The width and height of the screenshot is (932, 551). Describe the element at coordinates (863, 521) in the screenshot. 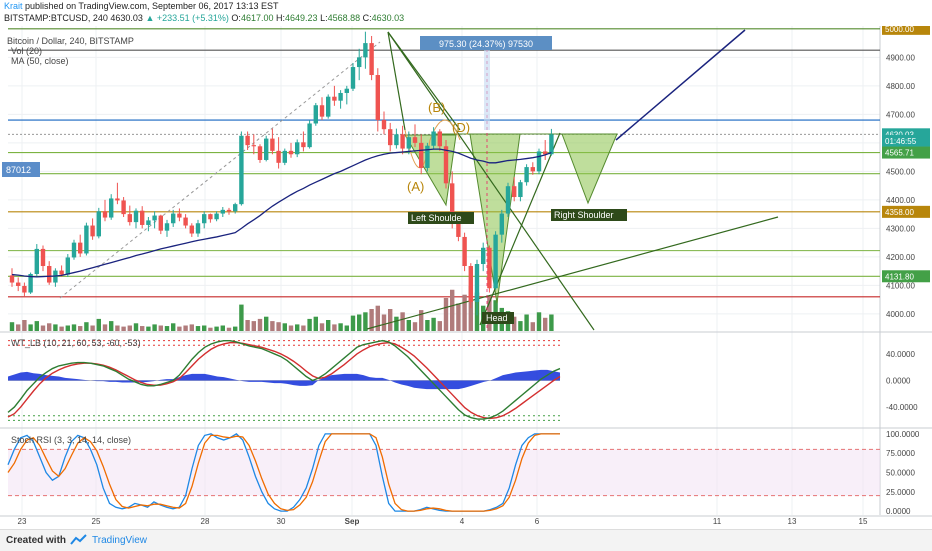

I see `time-tick-label: 15` at that location.